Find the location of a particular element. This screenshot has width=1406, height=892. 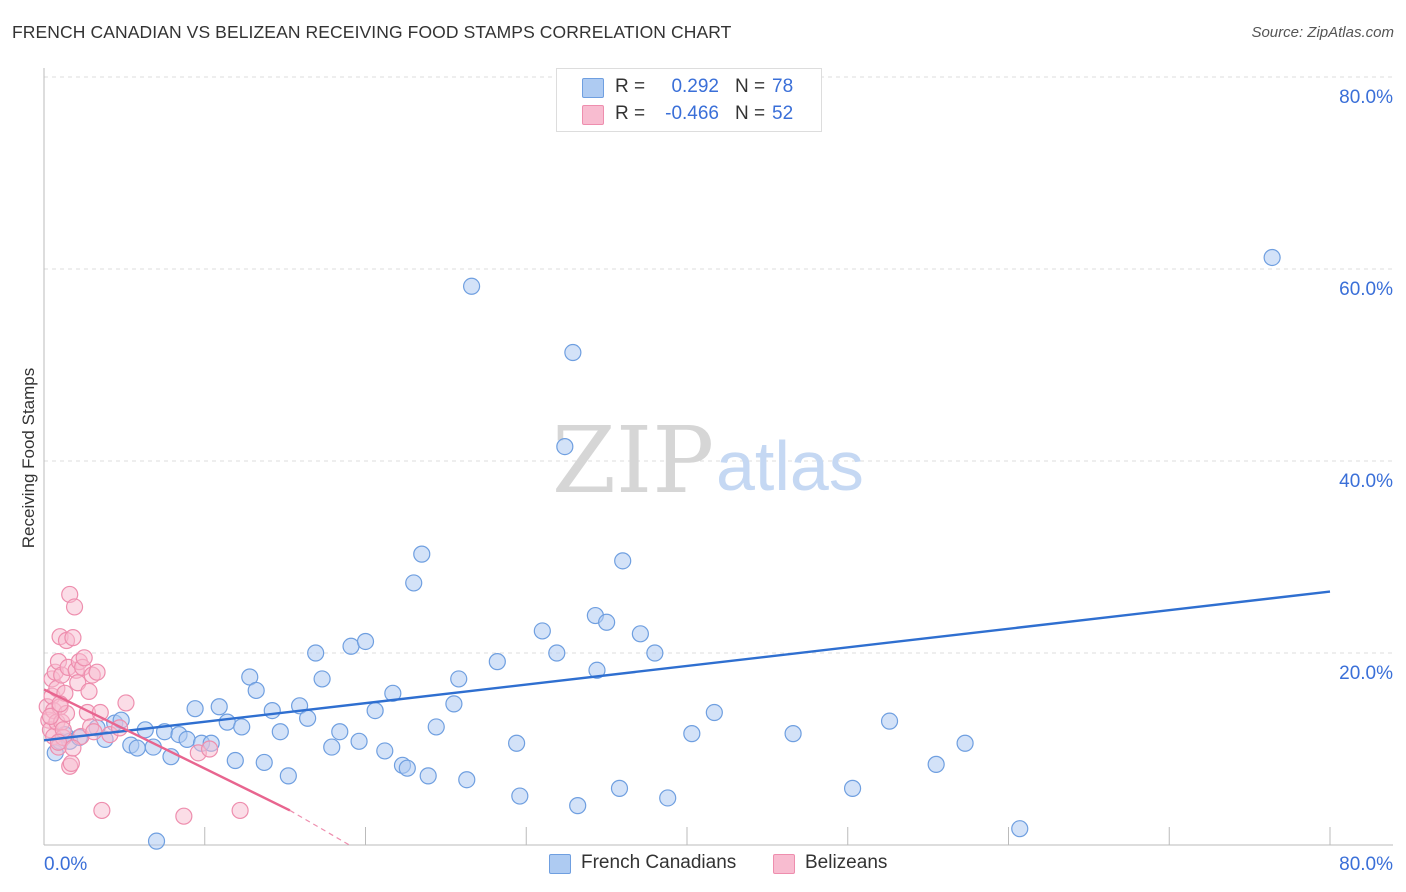

r-value: 0.292 is located at coordinates (695, 86).